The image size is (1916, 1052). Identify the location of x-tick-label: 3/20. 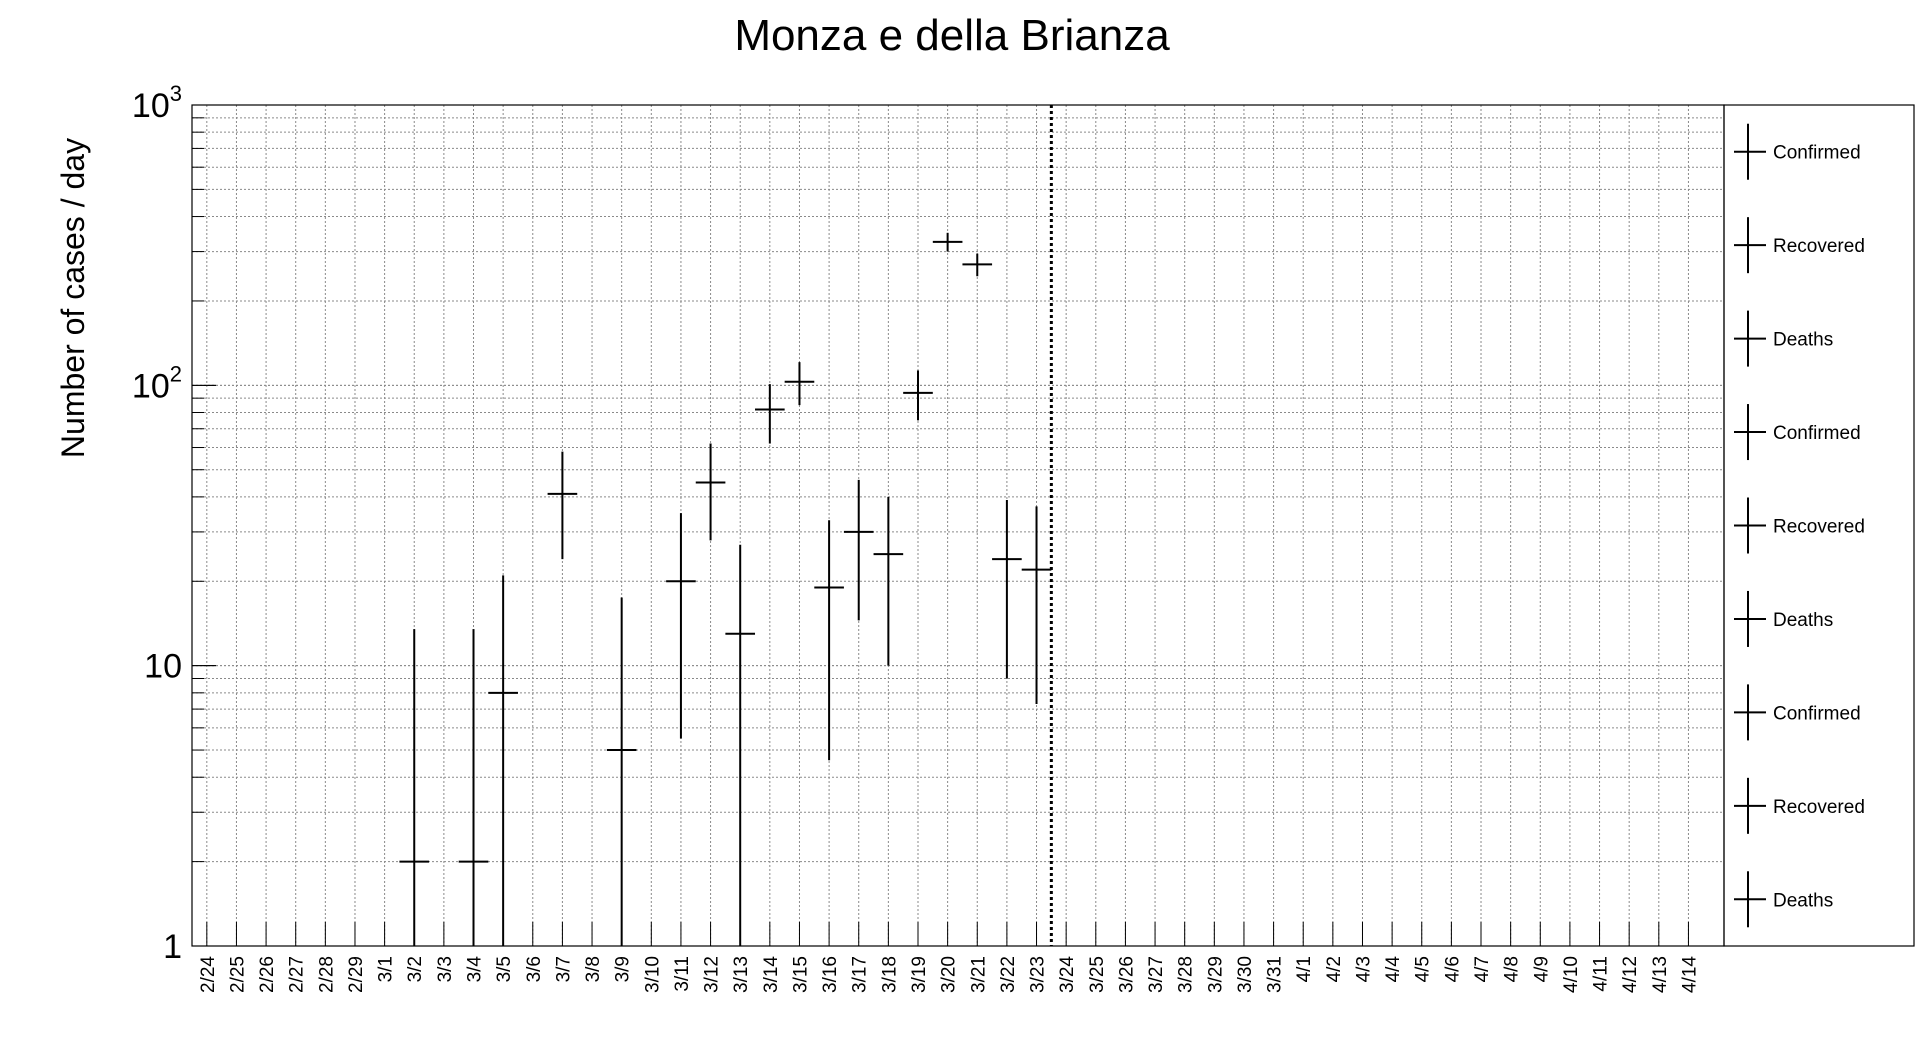
(949, 974).